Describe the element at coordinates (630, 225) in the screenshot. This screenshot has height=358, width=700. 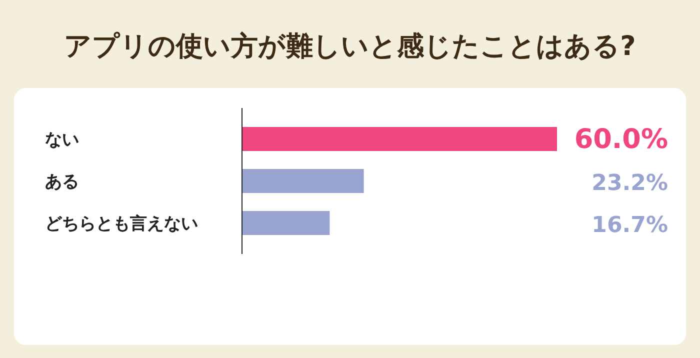
I see `data-label: 16.7%` at that location.